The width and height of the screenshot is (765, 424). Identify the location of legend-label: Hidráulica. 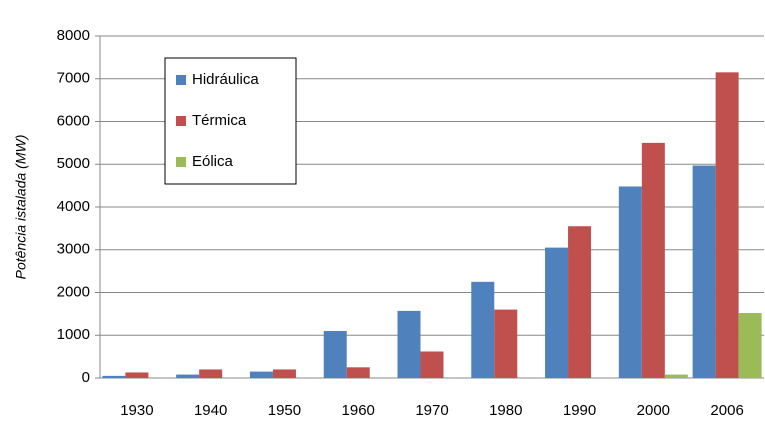
(225, 79).